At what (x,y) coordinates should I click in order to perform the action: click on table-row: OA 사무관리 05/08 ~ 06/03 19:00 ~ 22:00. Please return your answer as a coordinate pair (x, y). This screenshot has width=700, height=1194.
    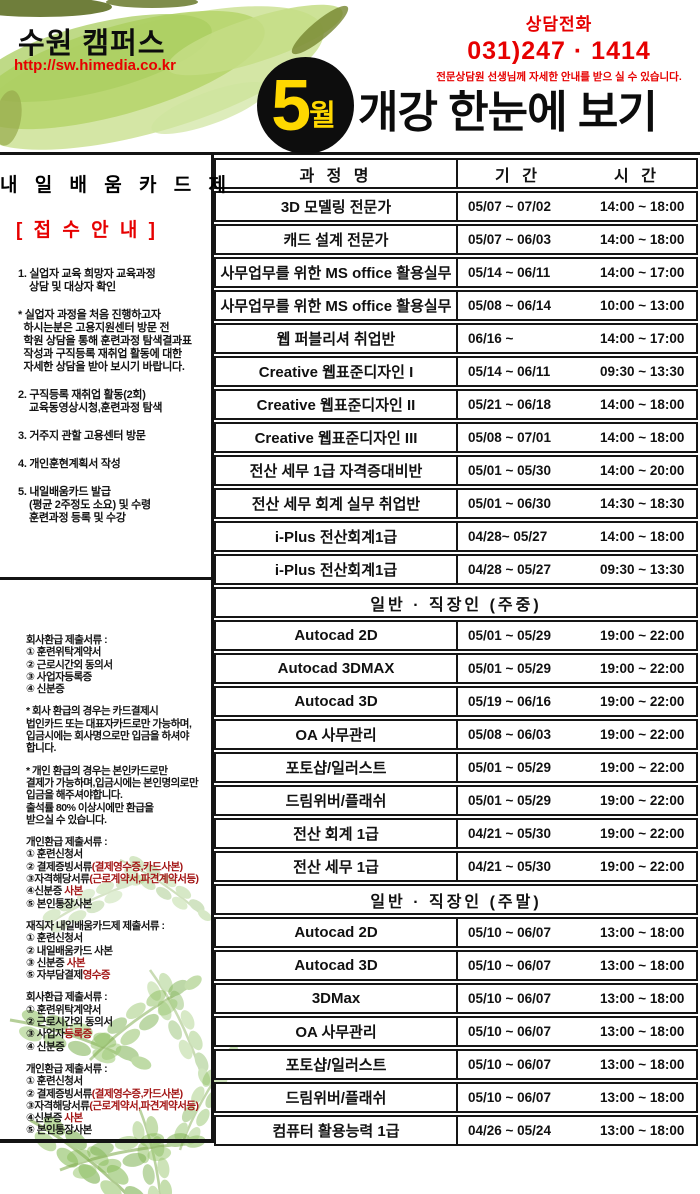
    Looking at the image, I should click on (456, 734).